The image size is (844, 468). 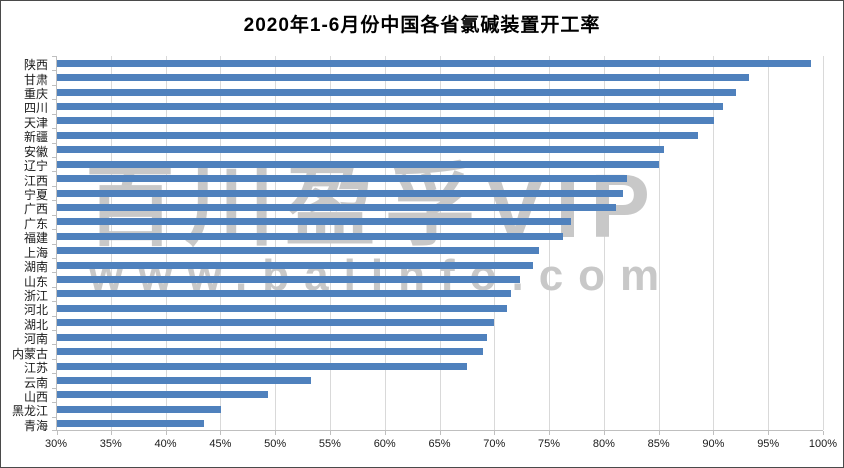 I want to click on x-axis-label: 100%, so click(x=823, y=444).